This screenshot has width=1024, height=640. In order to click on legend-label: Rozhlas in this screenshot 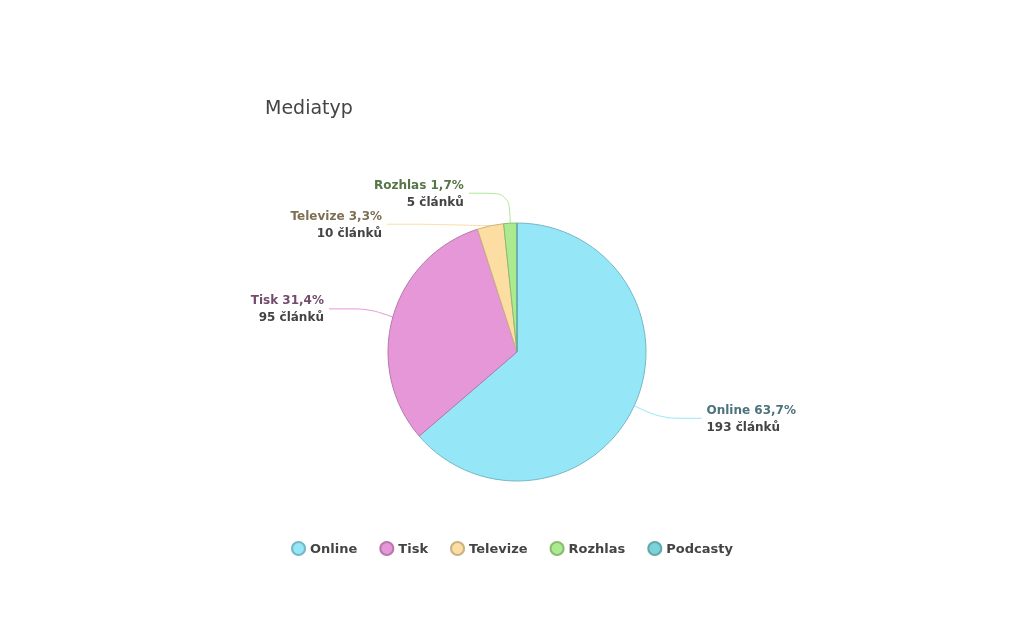, I will do `click(597, 548)`.